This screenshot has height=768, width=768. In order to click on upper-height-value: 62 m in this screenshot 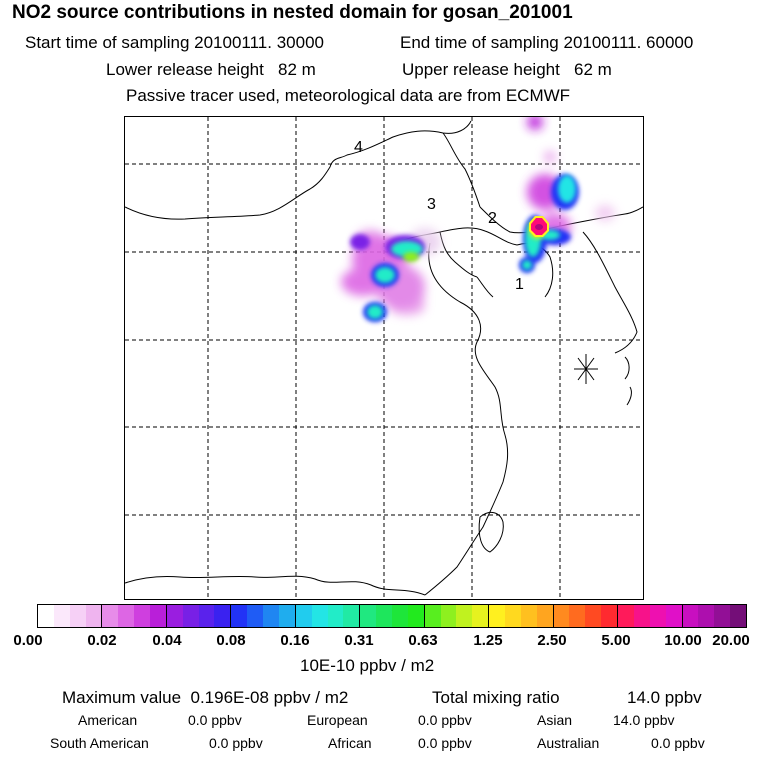, I will do `click(593, 69)`.